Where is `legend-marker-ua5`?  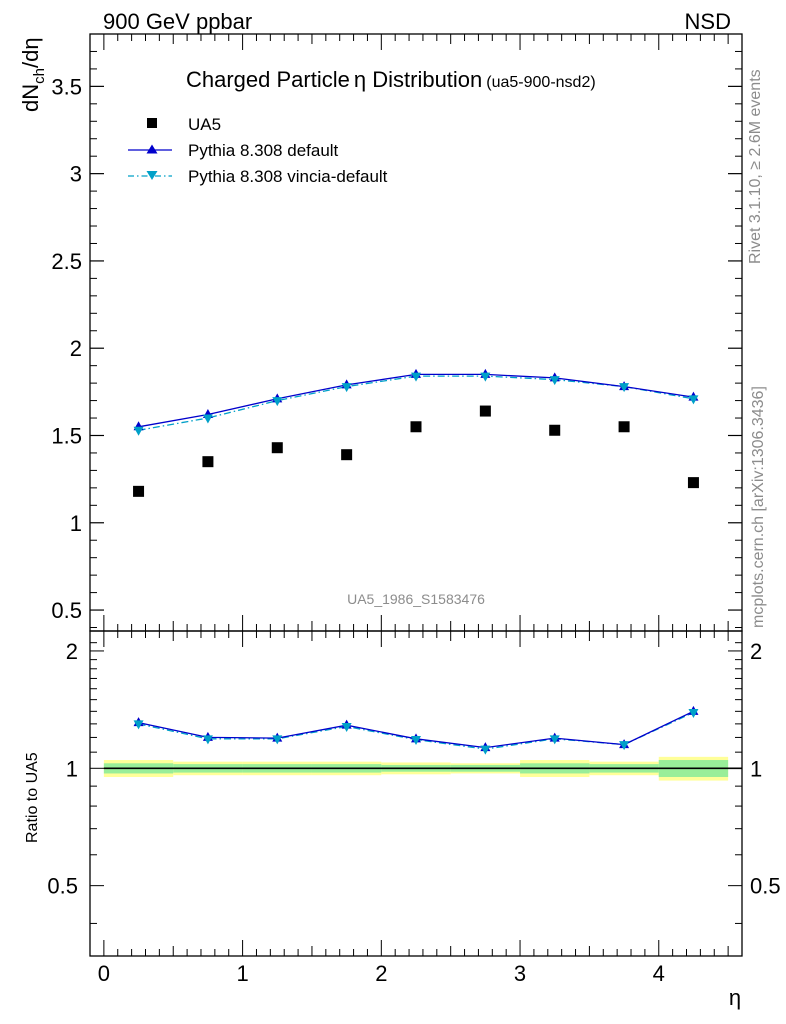 legend-marker-ua5 is located at coordinates (152, 123).